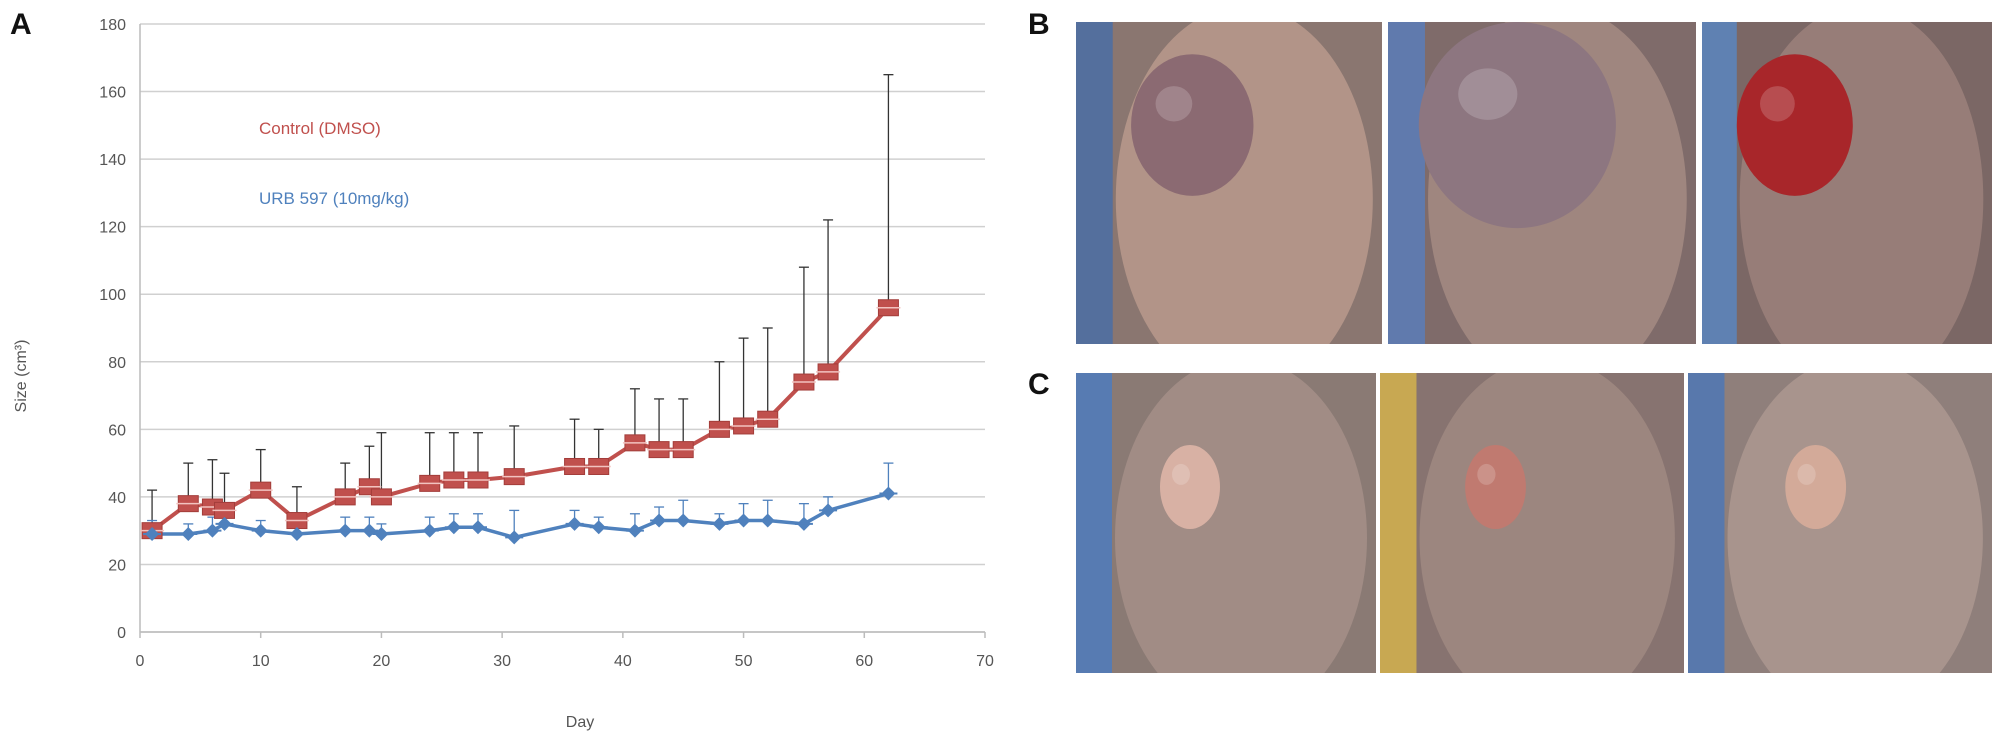 The image size is (2000, 743). What do you see at coordinates (117, 363) in the screenshot?
I see `y-tick-label-80: 80` at bounding box center [117, 363].